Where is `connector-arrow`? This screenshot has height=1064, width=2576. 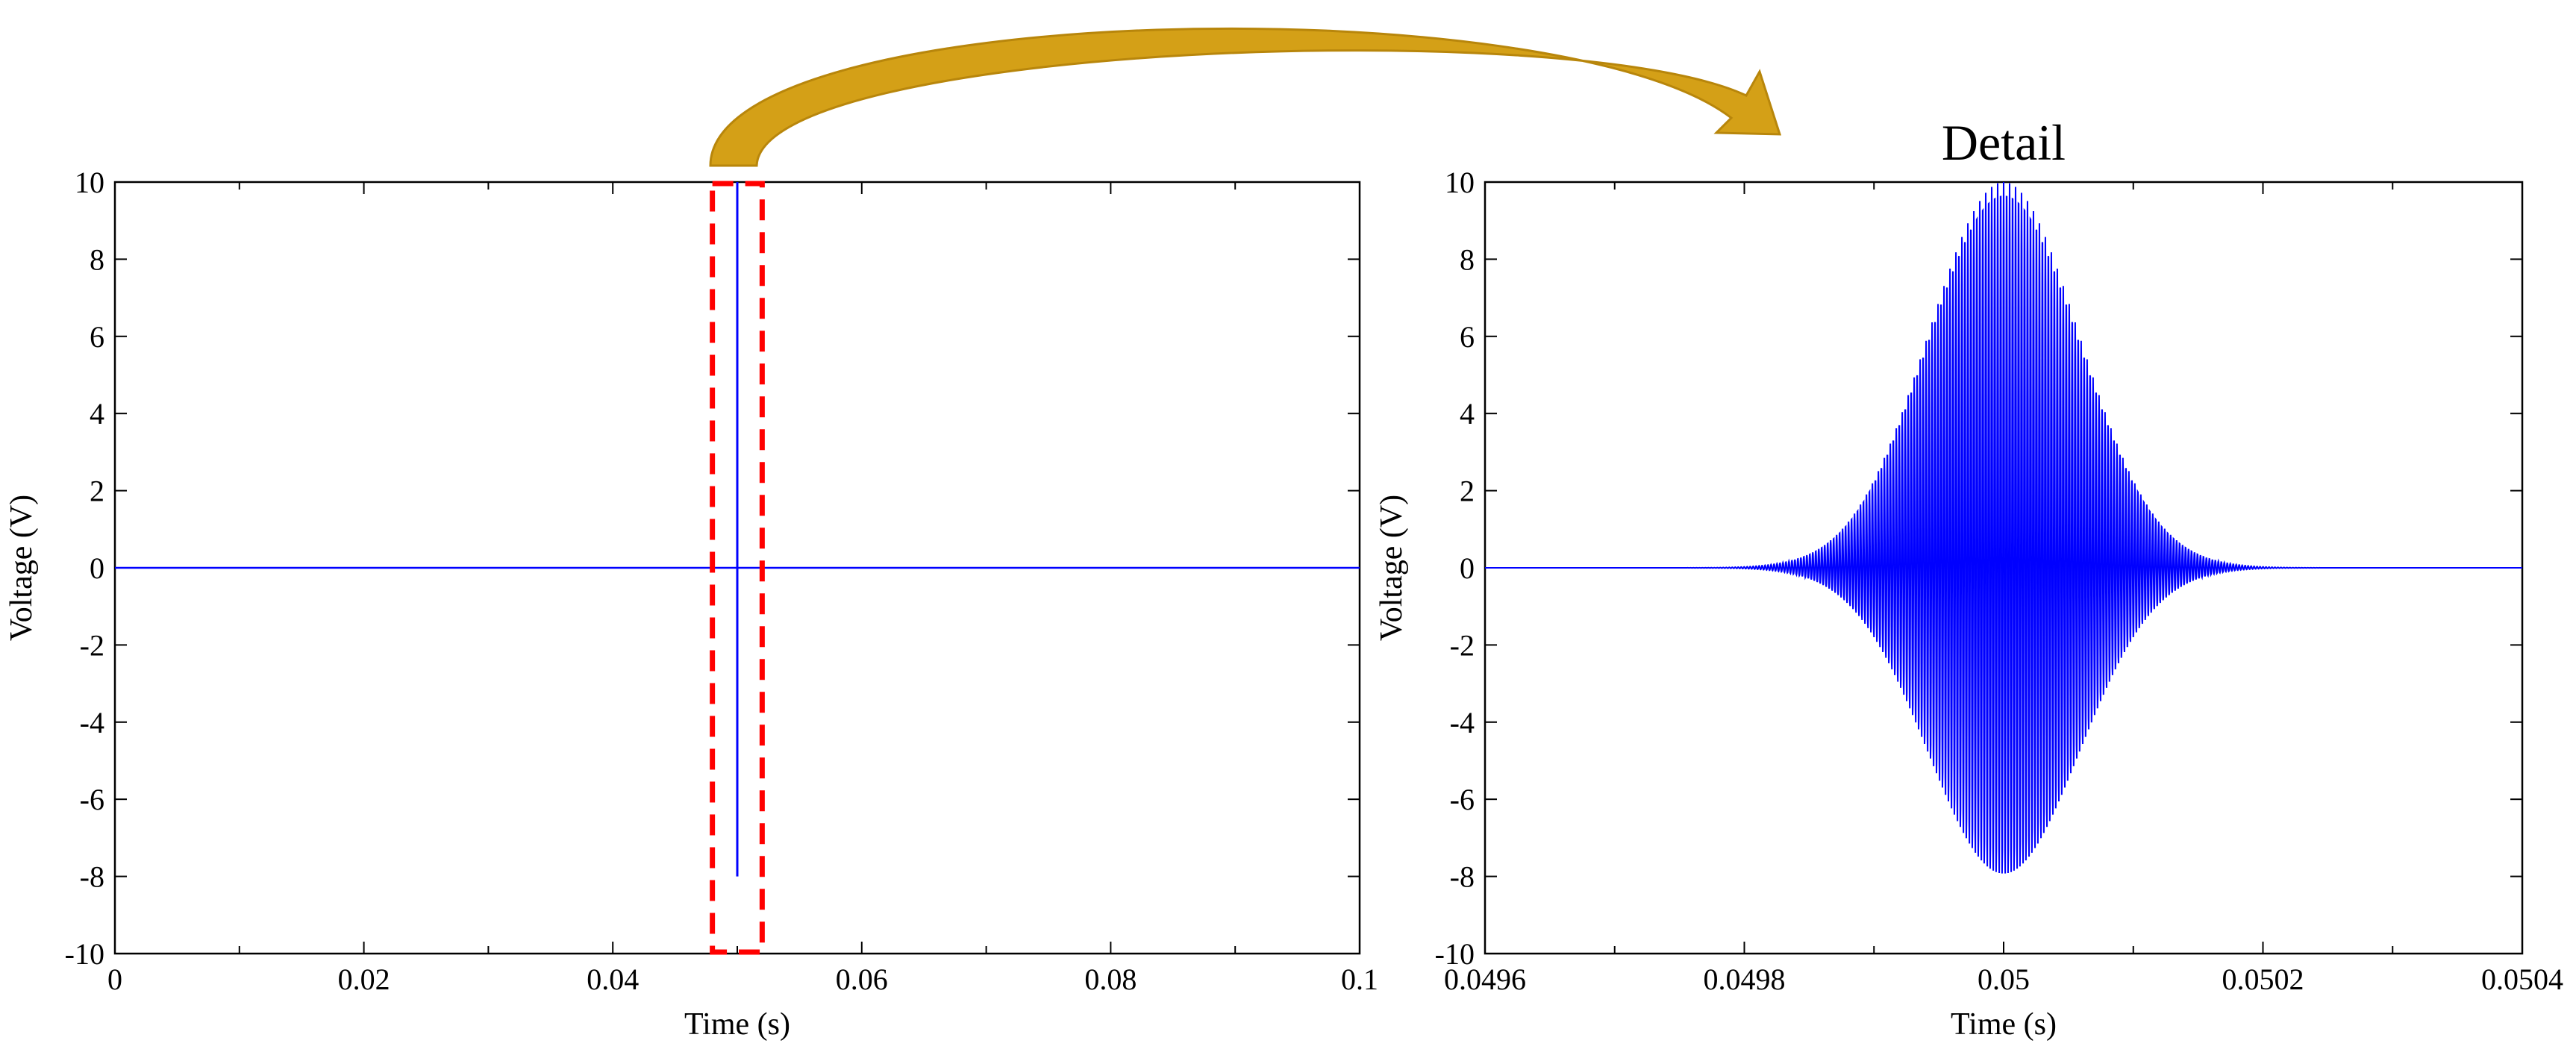
connector-arrow is located at coordinates (1245, 97).